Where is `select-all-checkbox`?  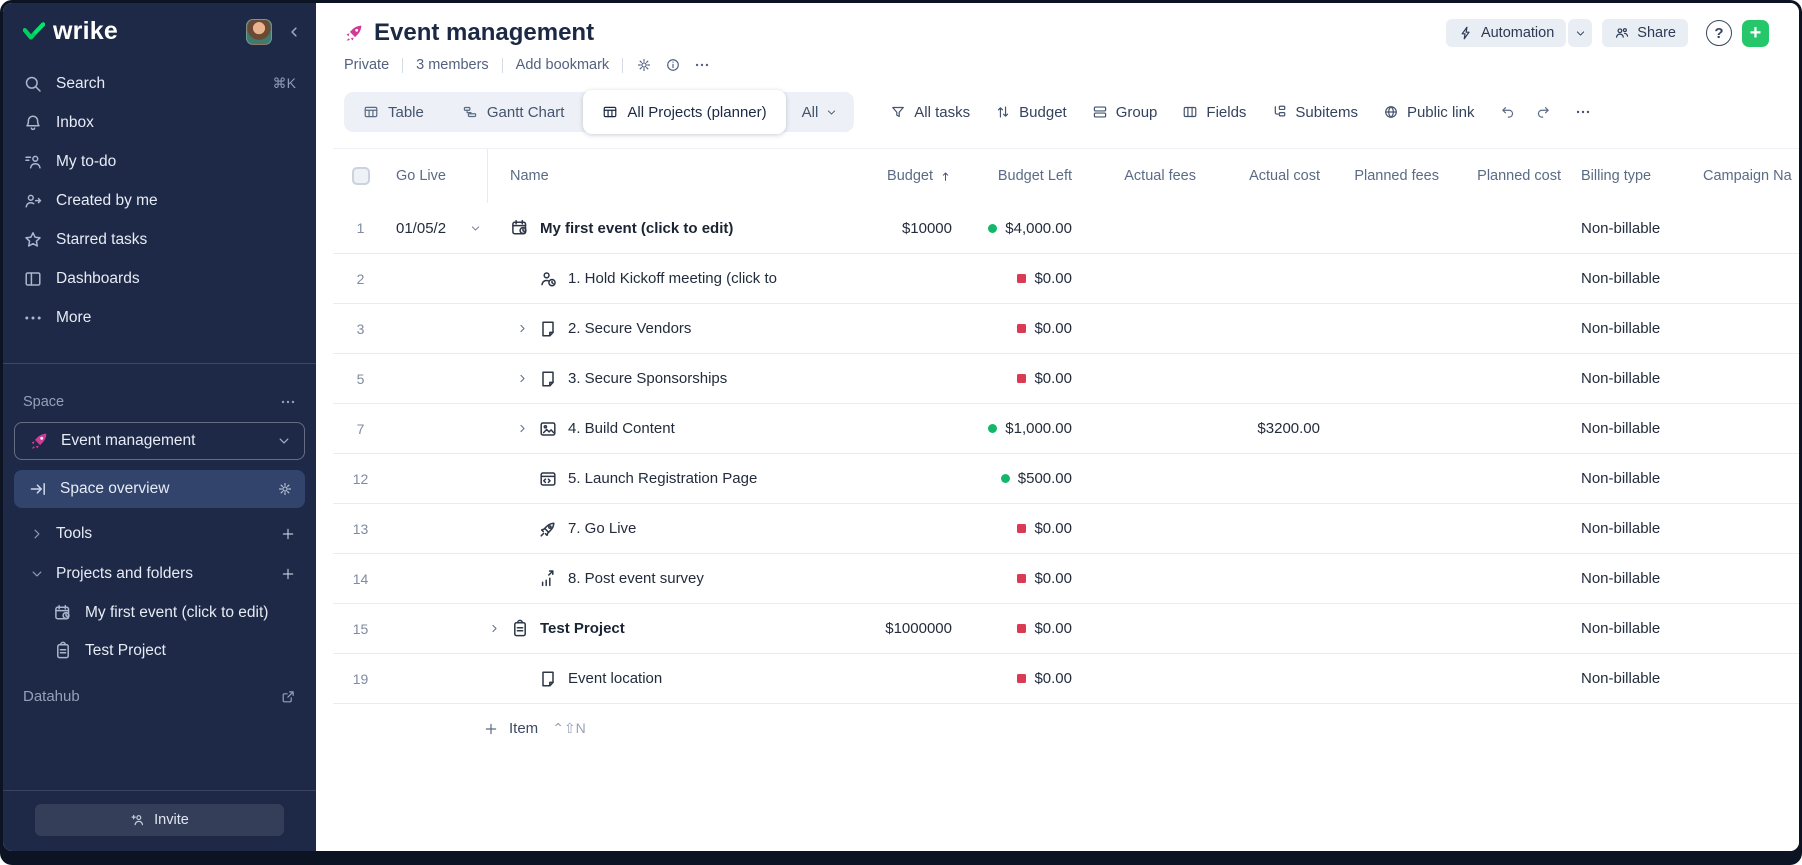 select-all-checkbox is located at coordinates (360, 176).